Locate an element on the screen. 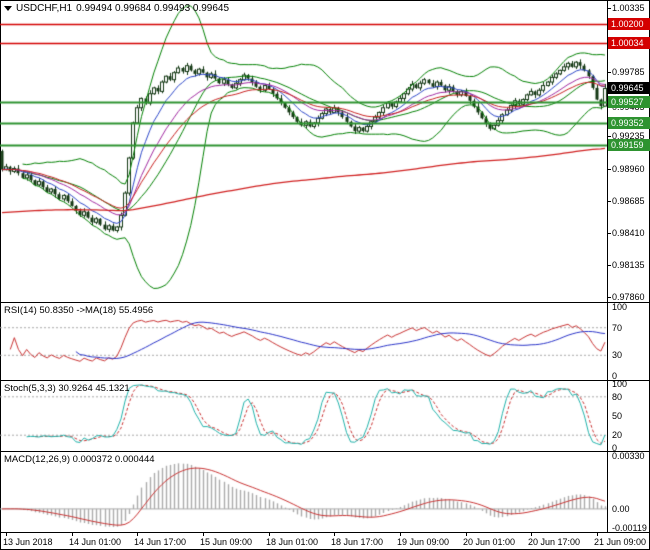 This screenshot has width=650, height=550. macd-scale-label: -0.00119 is located at coordinates (629, 528).